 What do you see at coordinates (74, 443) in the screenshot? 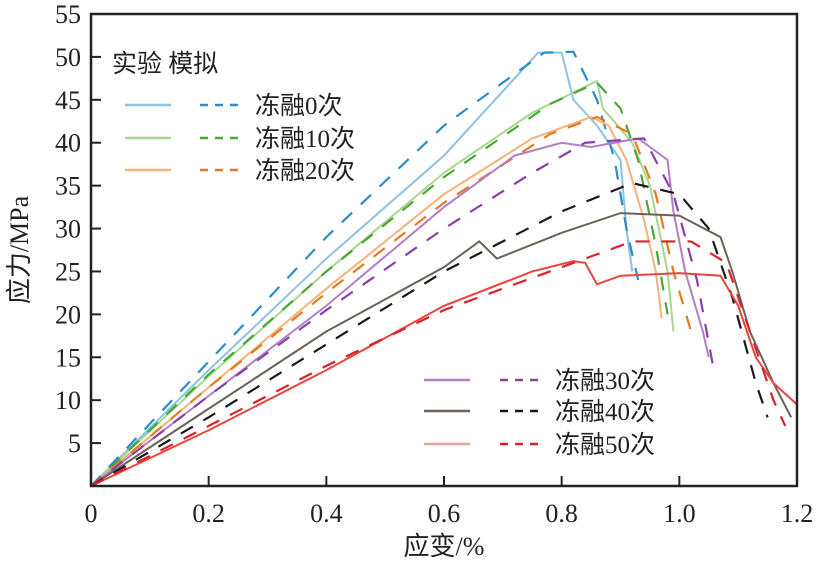
I see `y-tick-label: 5` at bounding box center [74, 443].